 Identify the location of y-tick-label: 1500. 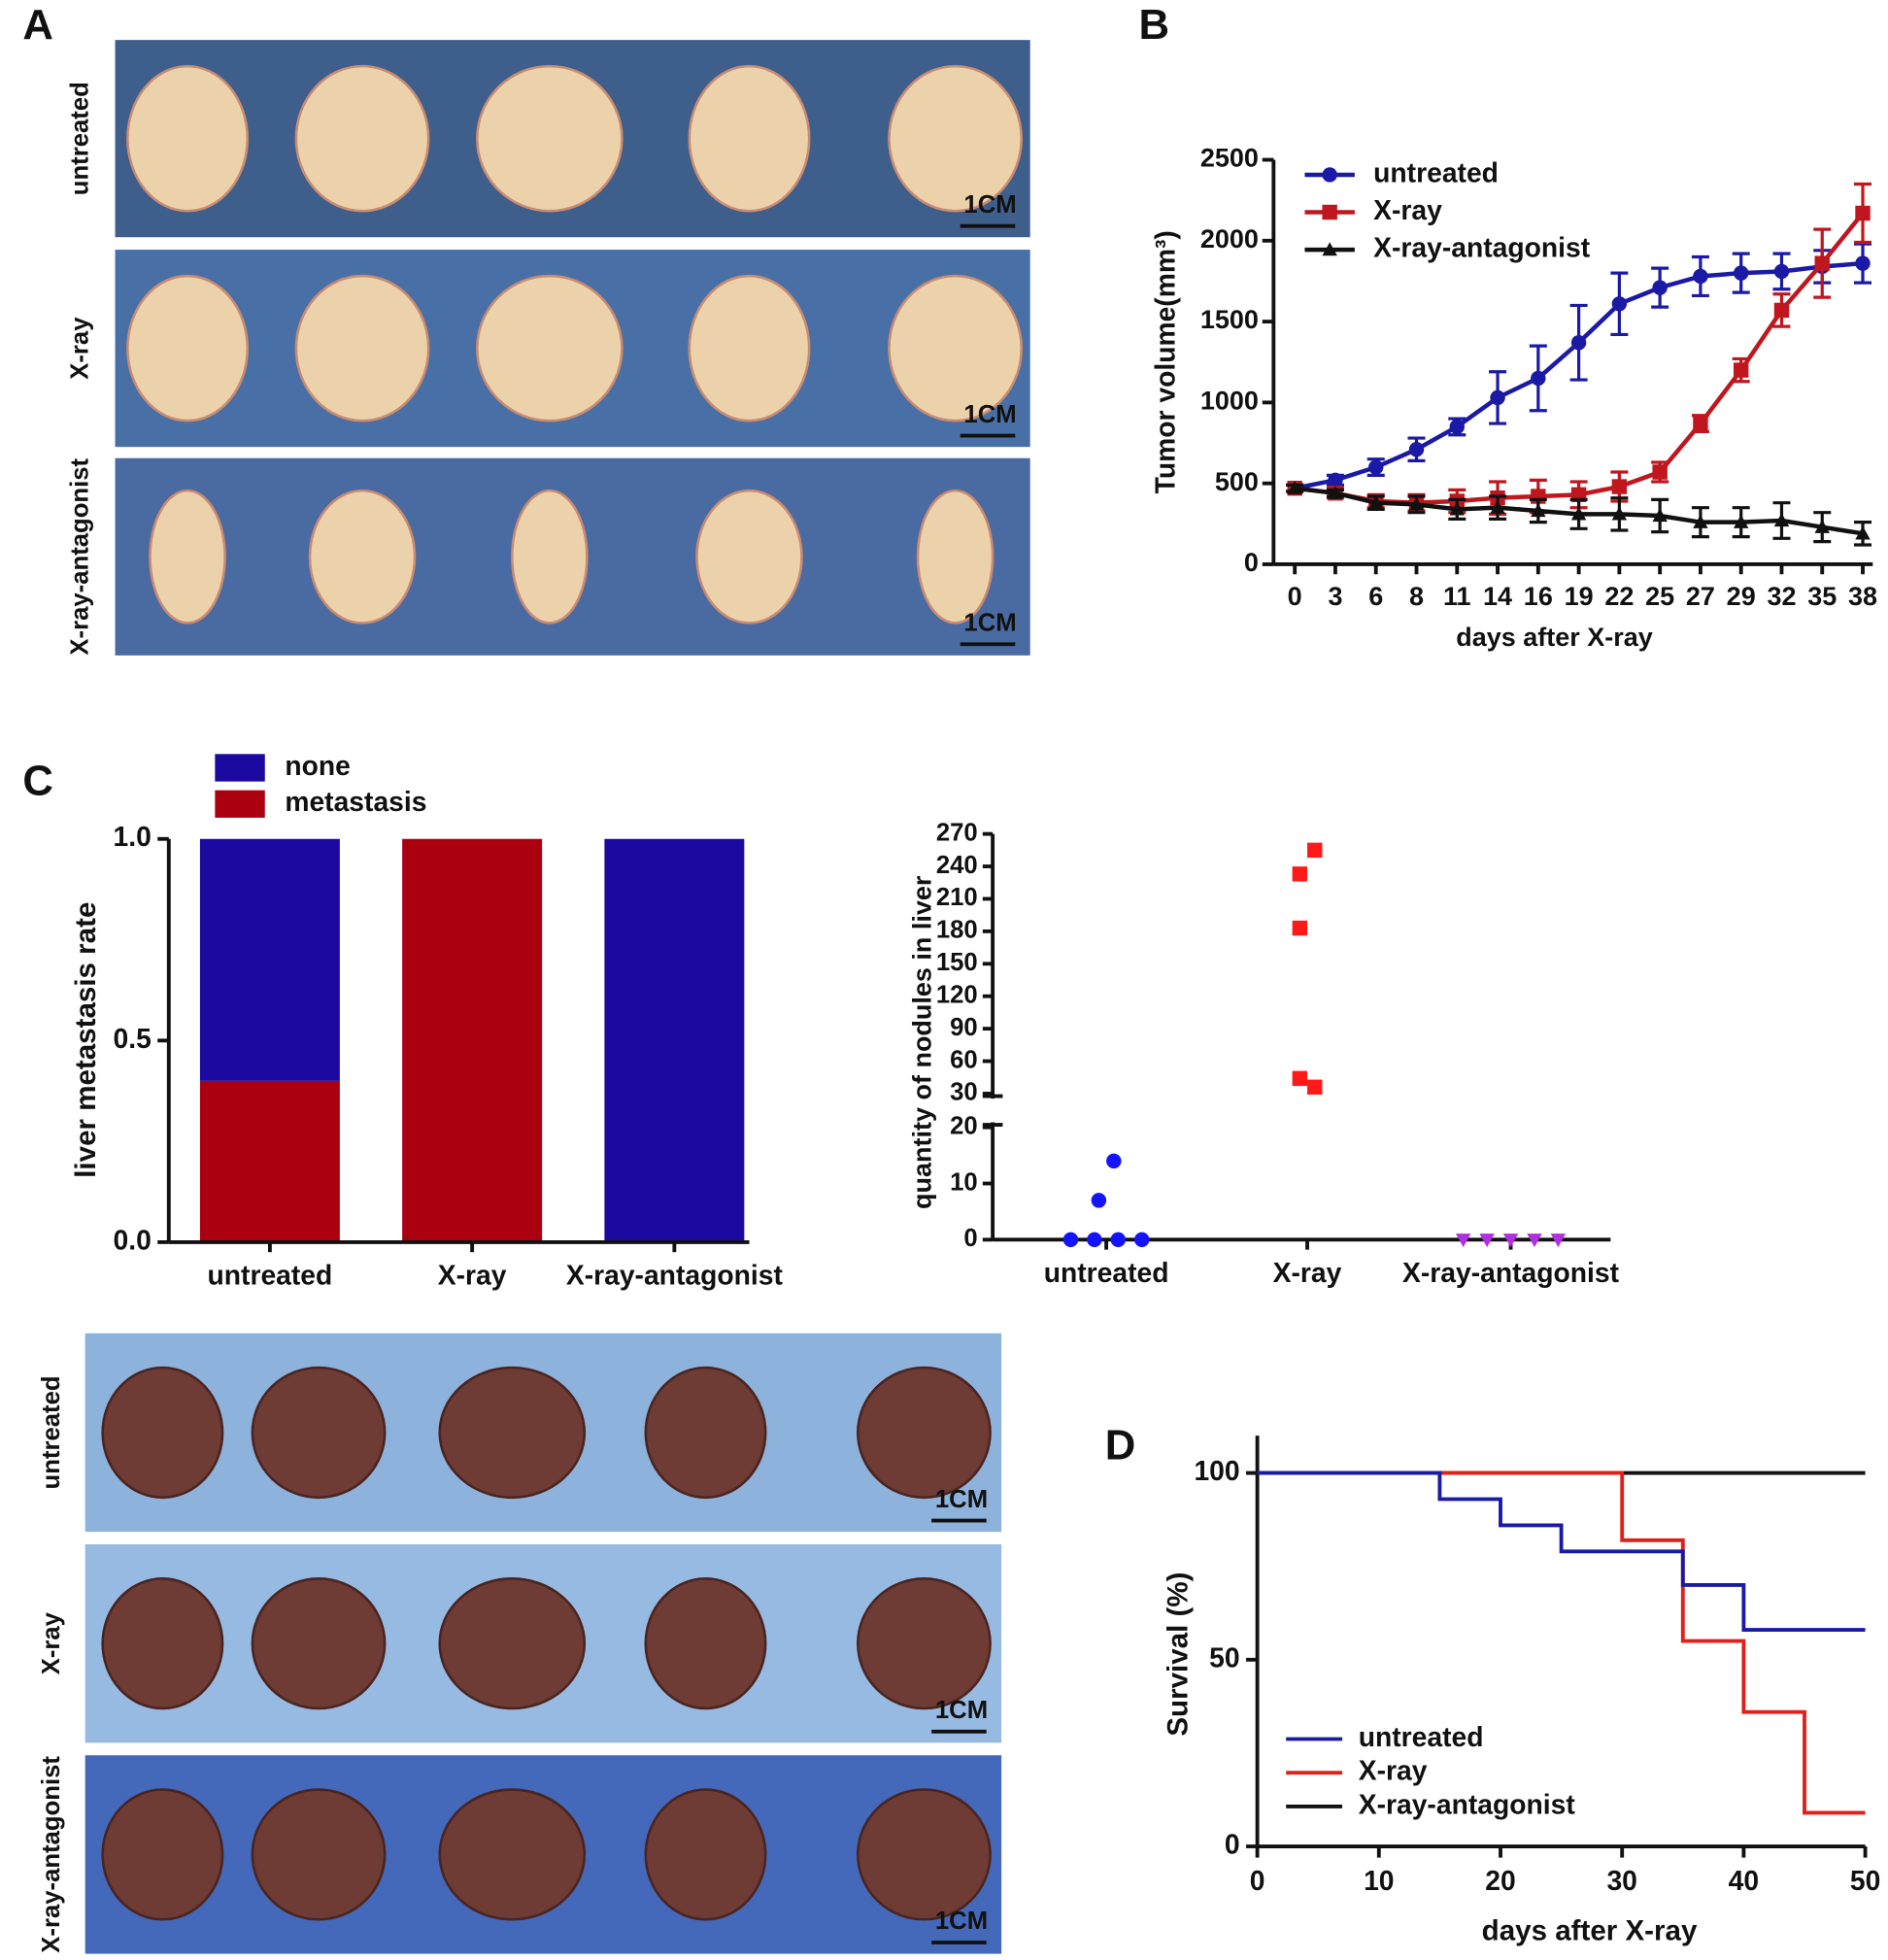
(1229, 319).